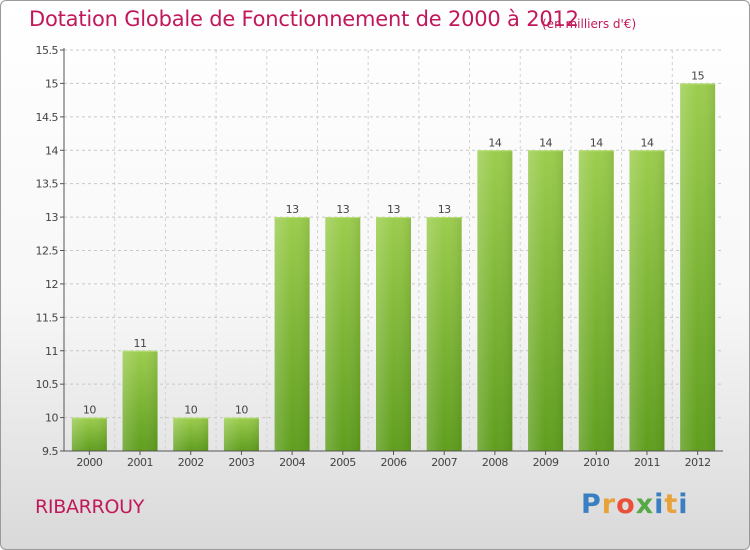  What do you see at coordinates (50, 451) in the screenshot?
I see `y-tick-label: 9.5` at bounding box center [50, 451].